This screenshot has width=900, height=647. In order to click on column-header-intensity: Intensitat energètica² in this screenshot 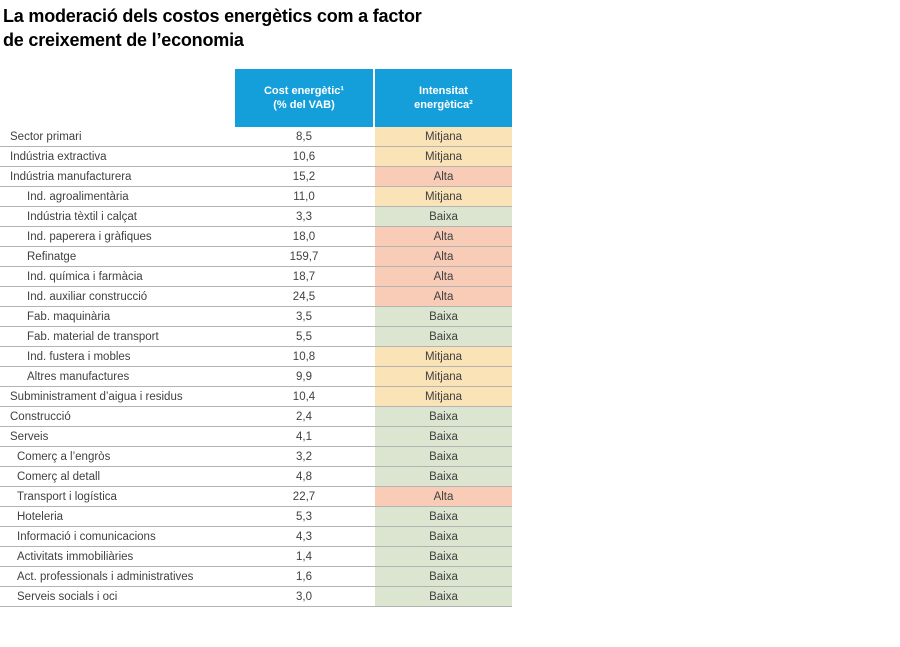, I will do `click(443, 98)`.